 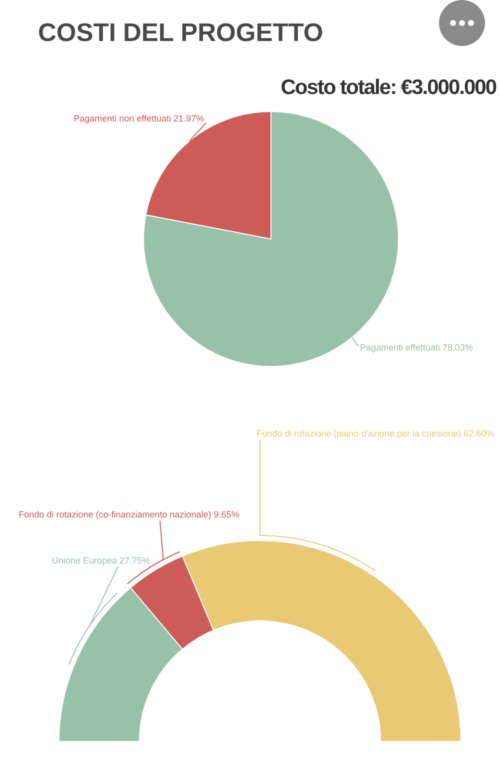 What do you see at coordinates (101, 560) in the screenshot?
I see `slice-label: Unione Europea 27.75%` at bounding box center [101, 560].